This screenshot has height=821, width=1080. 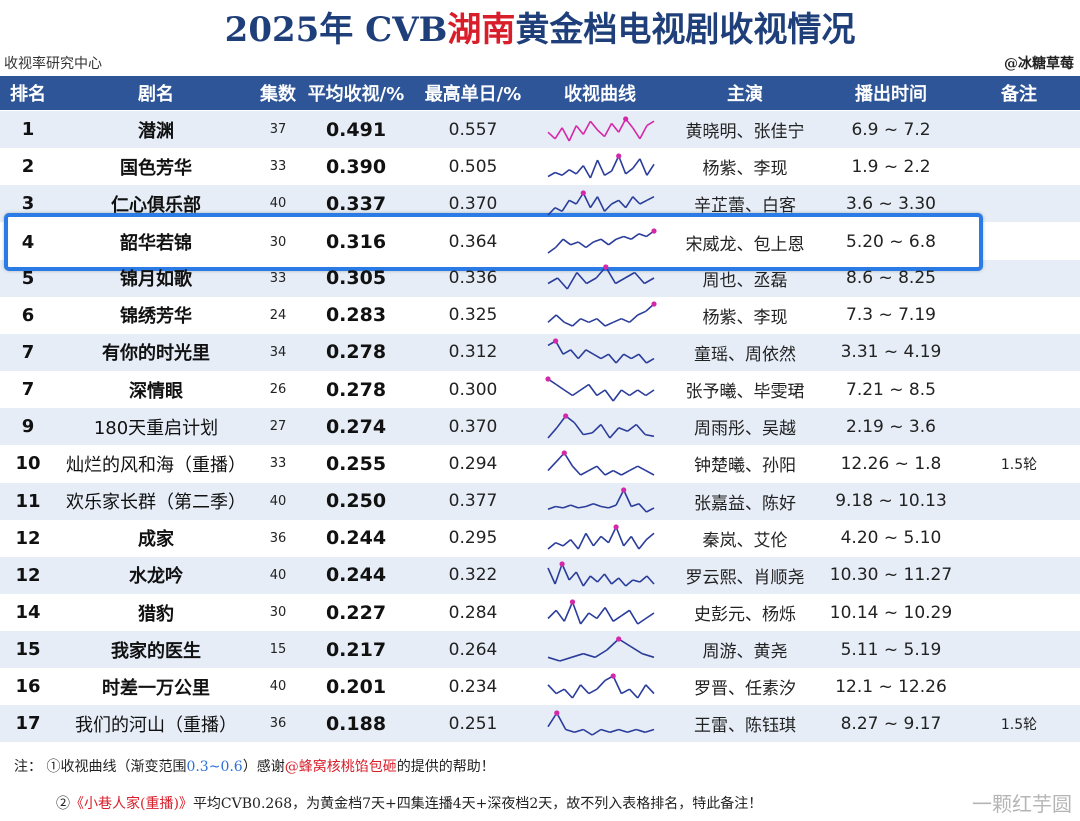 I want to click on cell-episodes: 34, so click(x=278, y=352).